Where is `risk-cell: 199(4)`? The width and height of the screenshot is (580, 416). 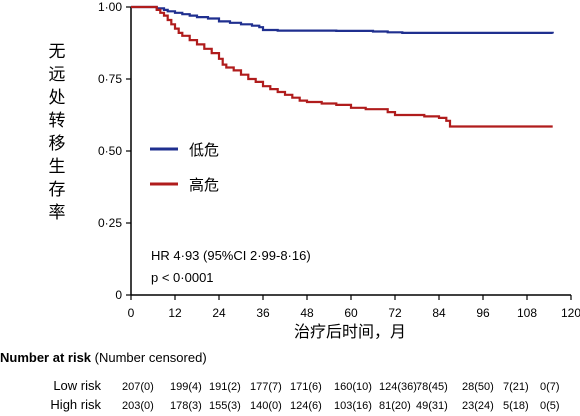 risk-cell: 199(4) is located at coordinates (186, 387).